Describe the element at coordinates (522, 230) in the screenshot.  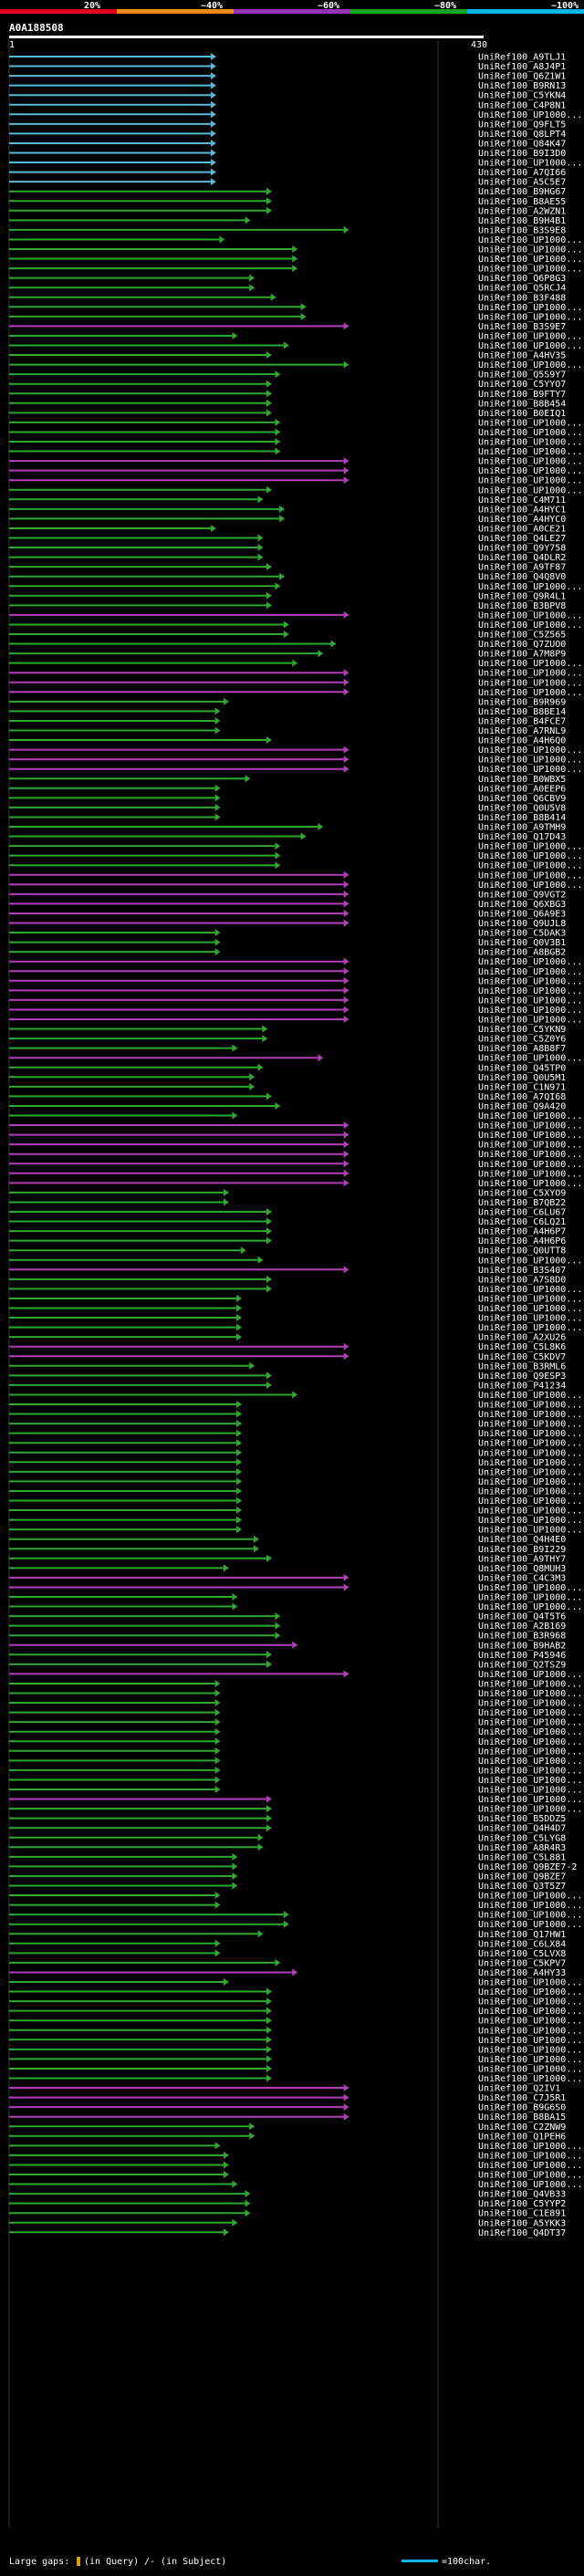
I see `hit-label: UniRef100_B3S9E8` at that location.